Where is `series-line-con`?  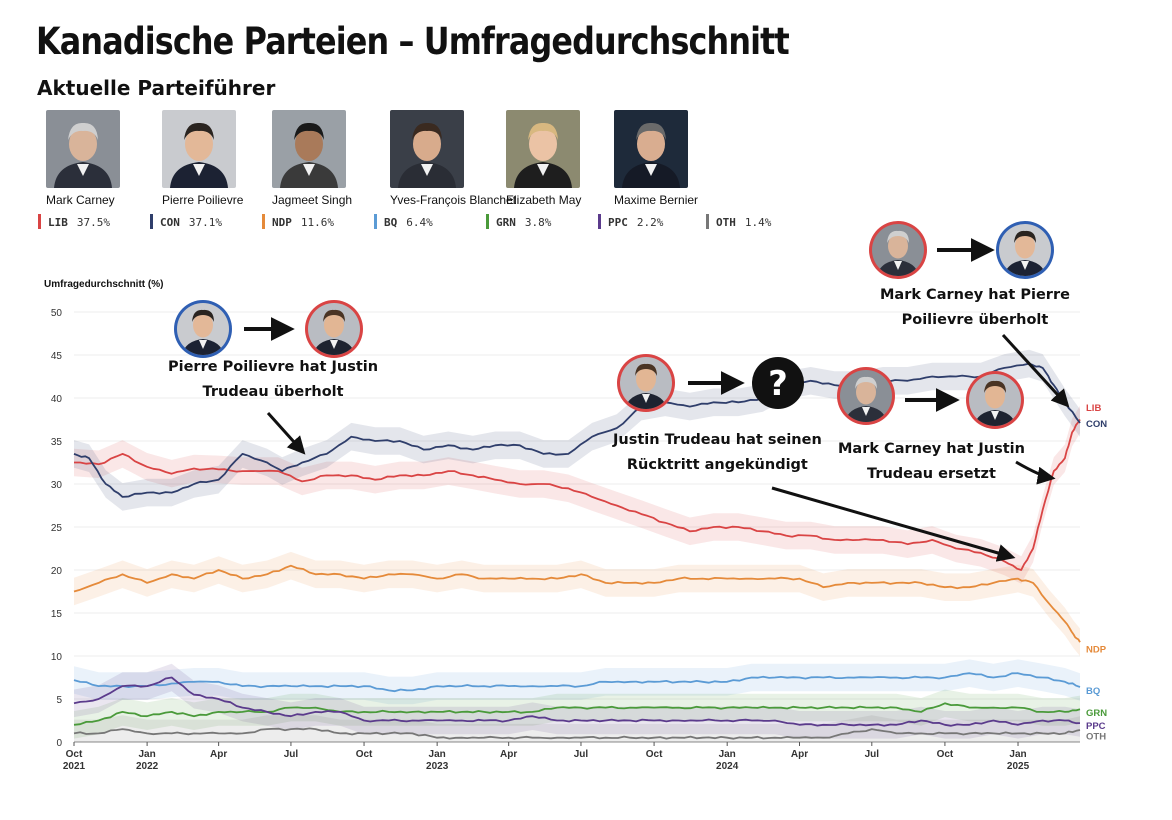
series-line-con is located at coordinates (577, 430).